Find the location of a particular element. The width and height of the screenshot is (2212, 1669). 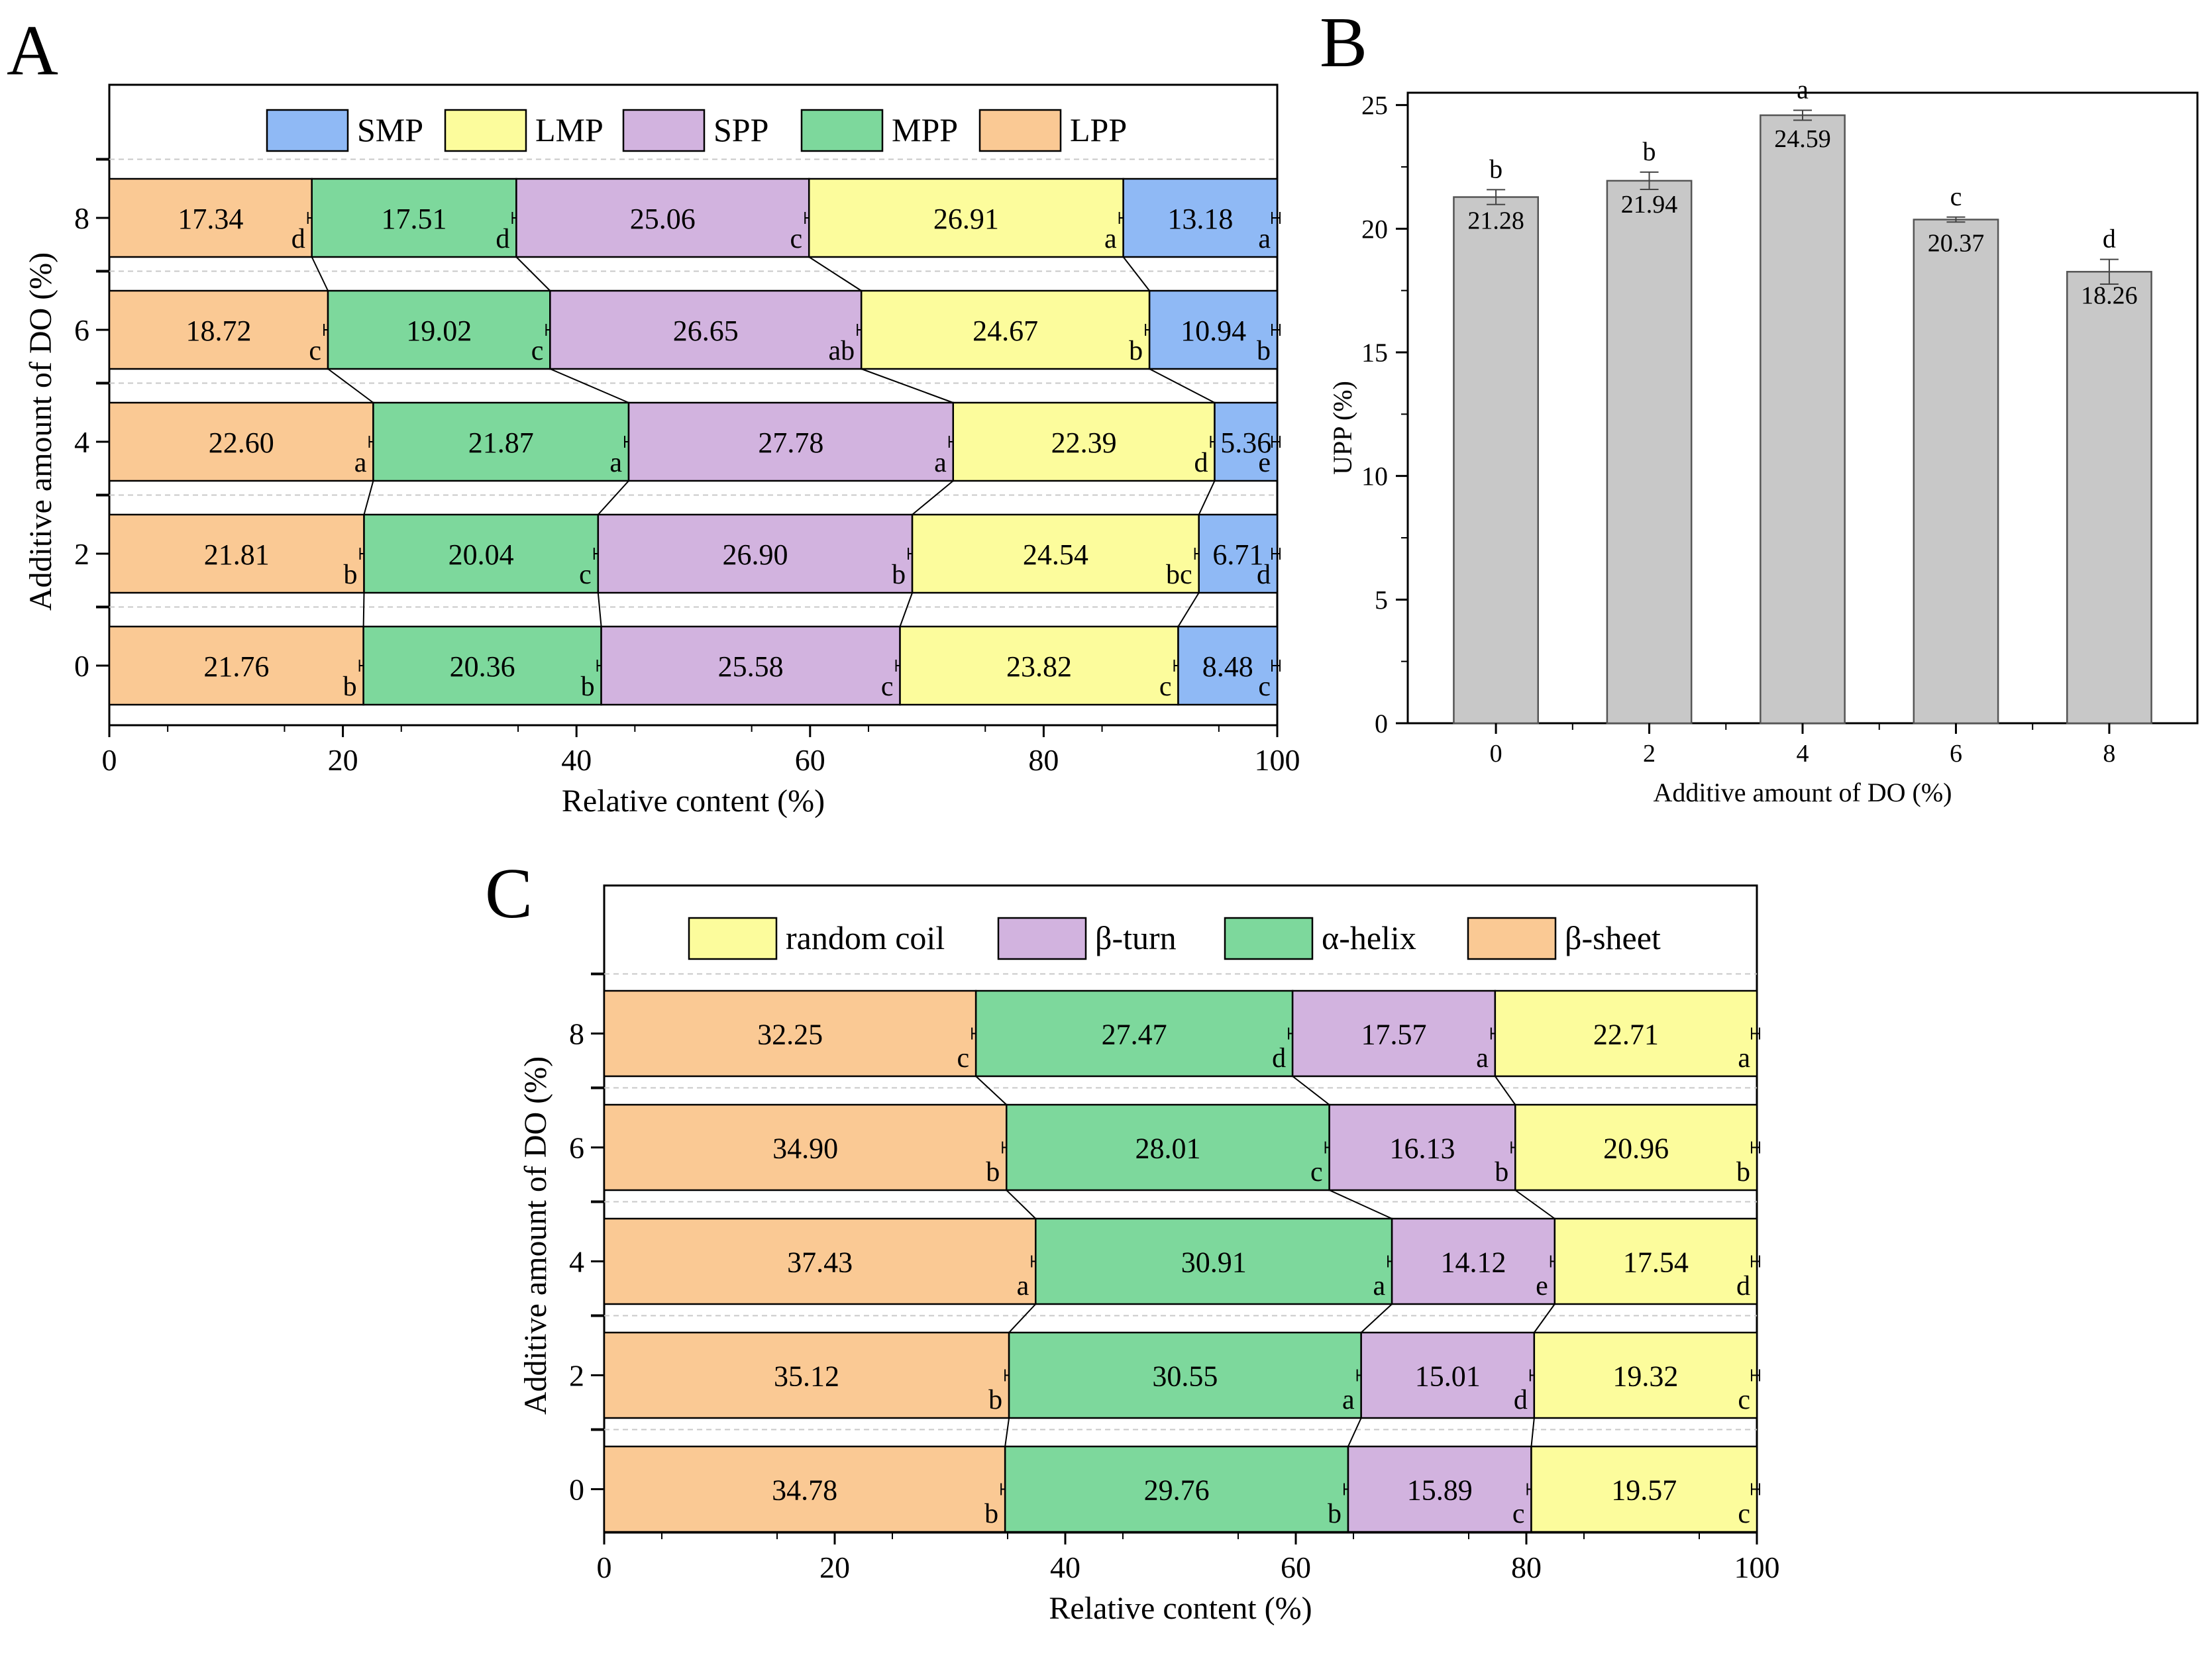

a-bar-mpp is located at coordinates (481, 553).